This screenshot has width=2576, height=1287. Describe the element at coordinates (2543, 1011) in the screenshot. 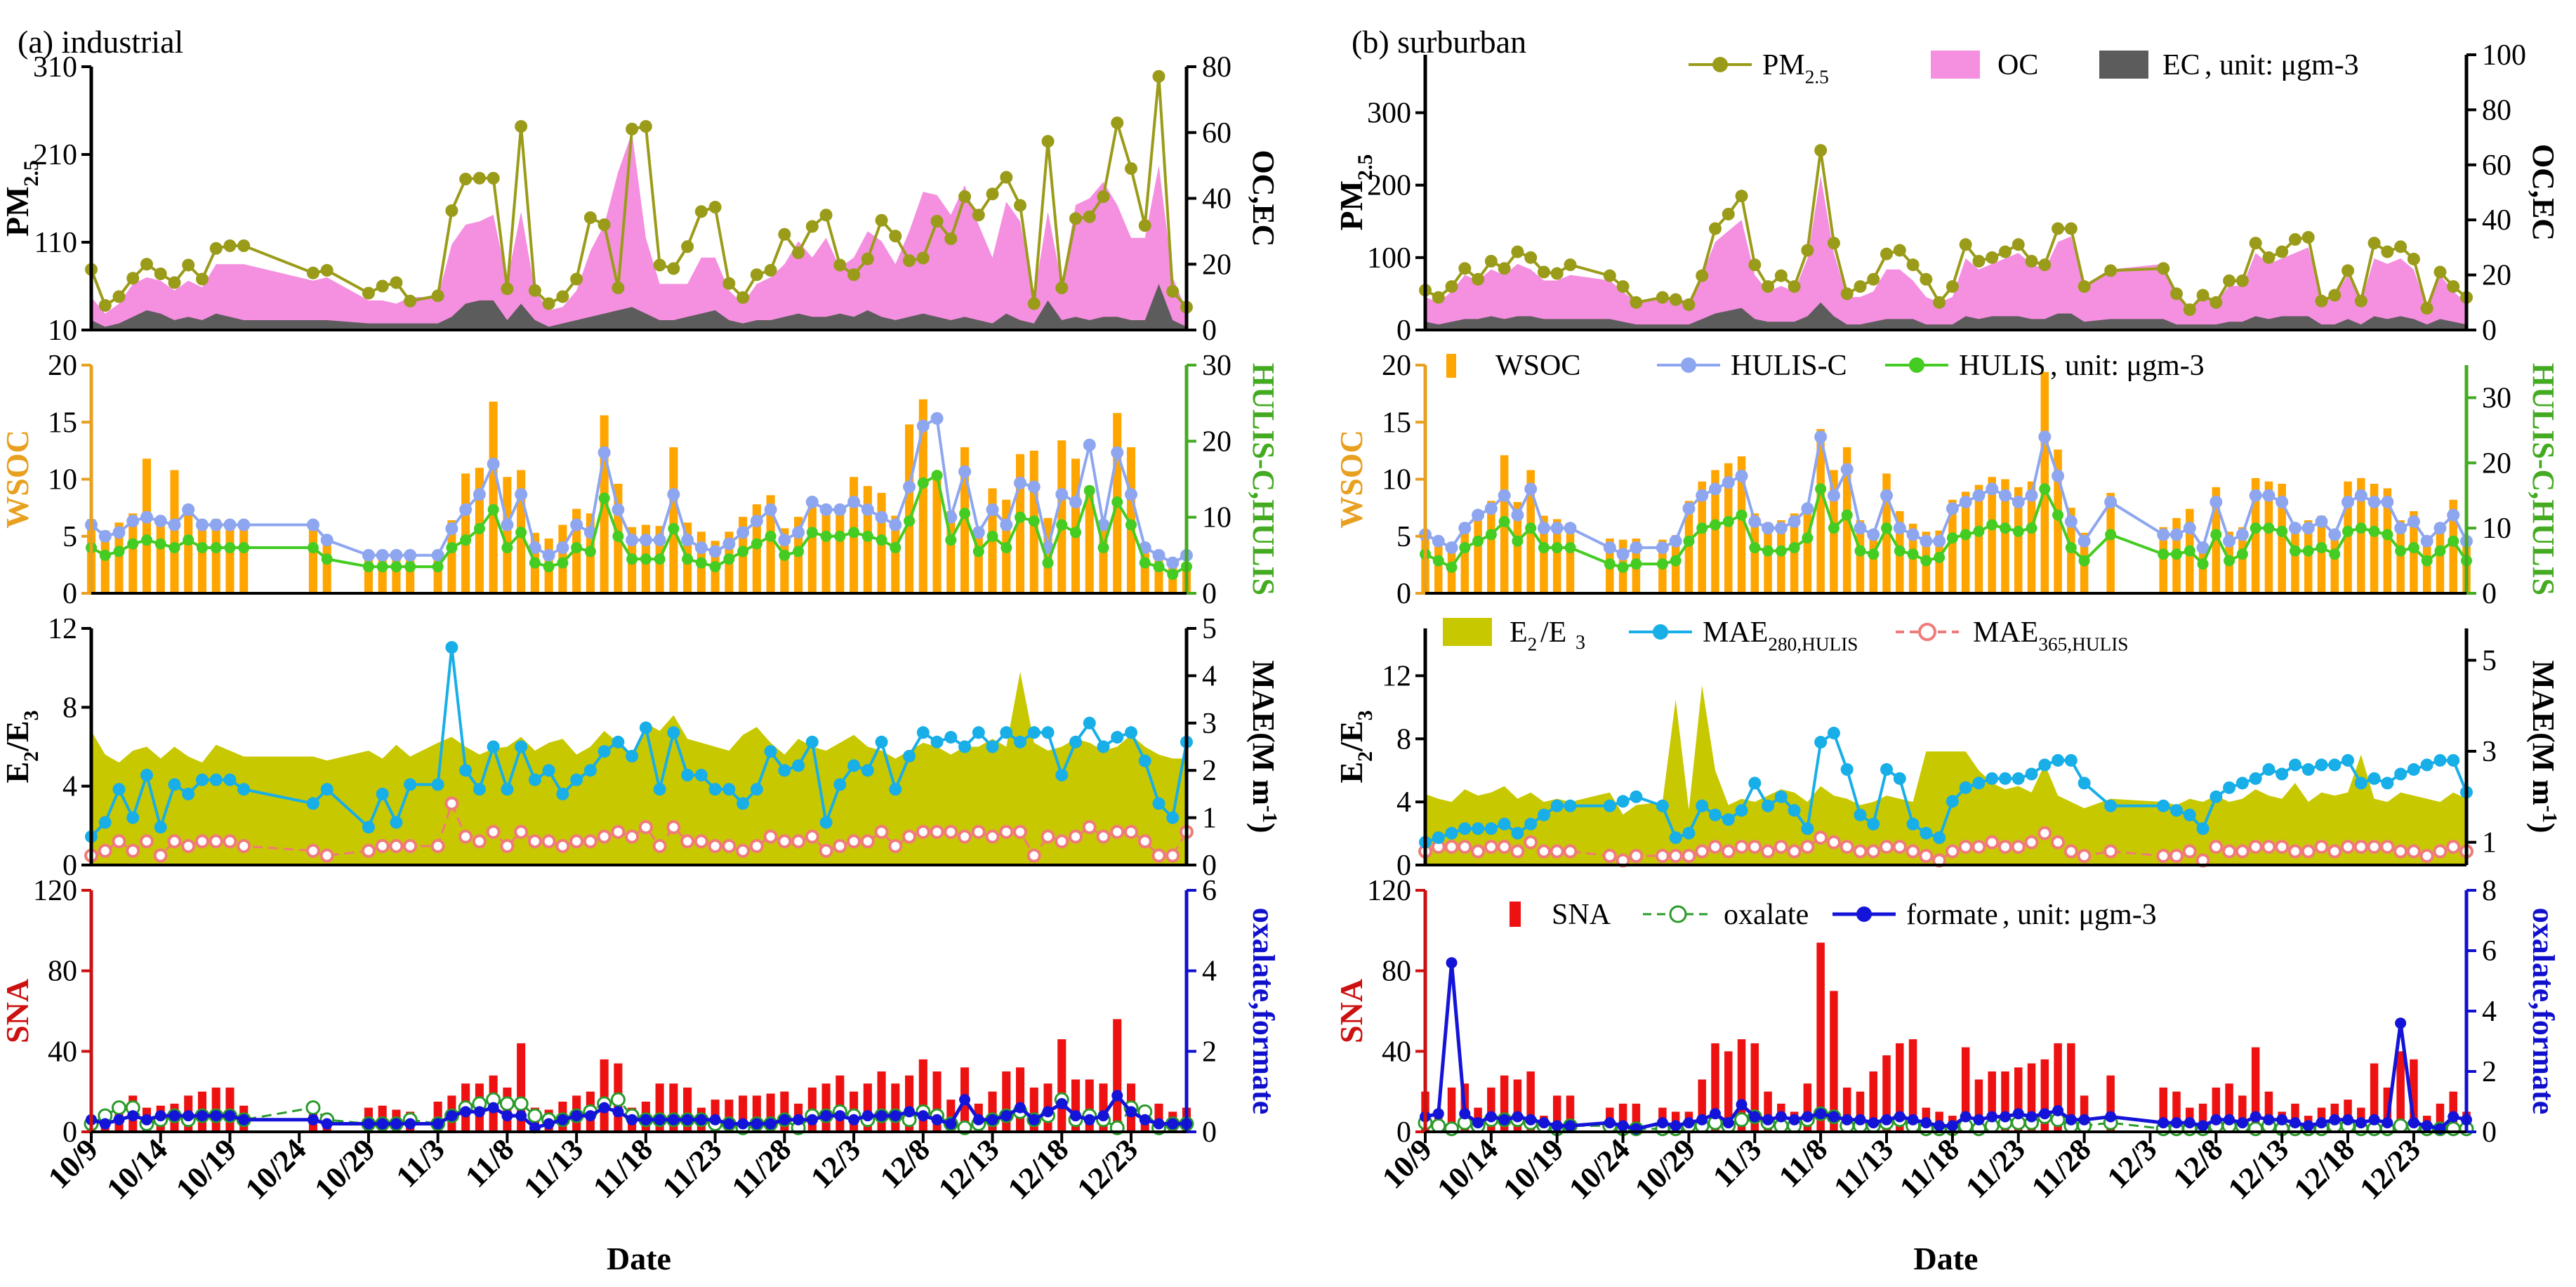

I see `right-axis-label: oxalate,formate` at that location.